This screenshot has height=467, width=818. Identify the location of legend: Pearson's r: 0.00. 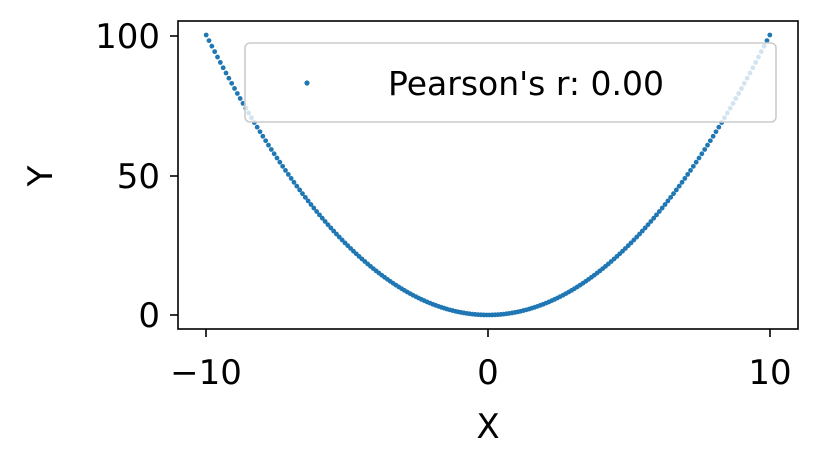
(510, 82).